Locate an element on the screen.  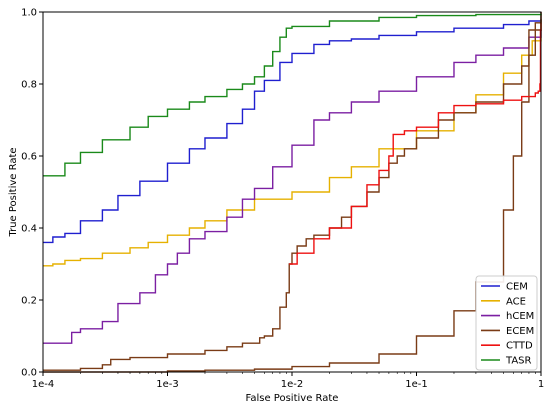
y-axis-label: True Positive Rate is located at coordinates (13, 192).